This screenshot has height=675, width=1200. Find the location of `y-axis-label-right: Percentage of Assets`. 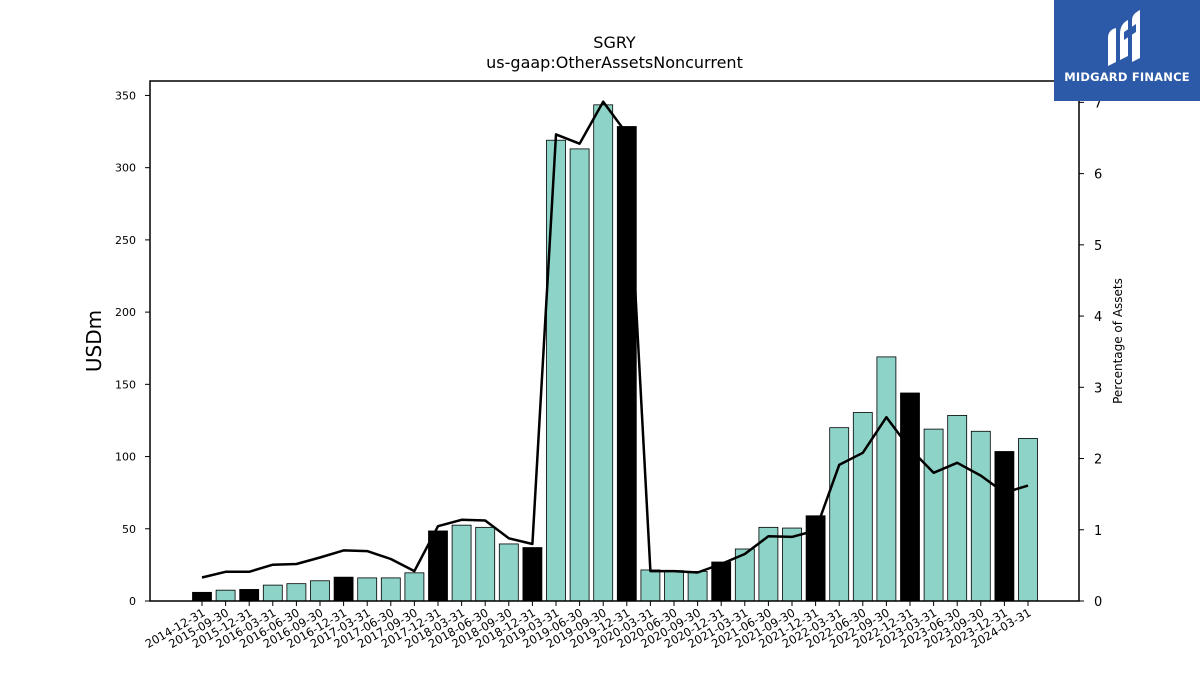

y-axis-label-right: Percentage of Assets is located at coordinates (1118, 341).